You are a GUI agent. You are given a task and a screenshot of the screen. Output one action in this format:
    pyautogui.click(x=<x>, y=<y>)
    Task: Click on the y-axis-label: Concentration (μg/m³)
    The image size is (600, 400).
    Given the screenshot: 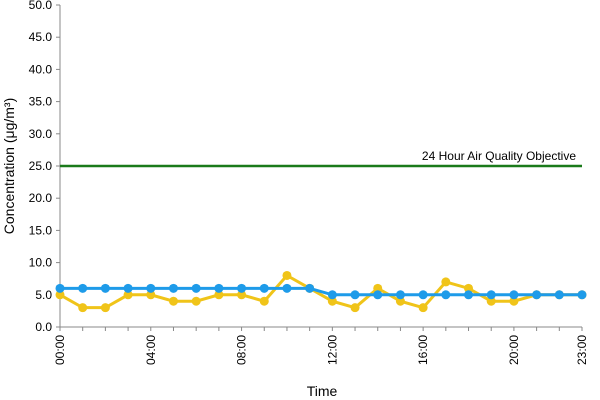 What is the action you would take?
    pyautogui.click(x=9, y=166)
    